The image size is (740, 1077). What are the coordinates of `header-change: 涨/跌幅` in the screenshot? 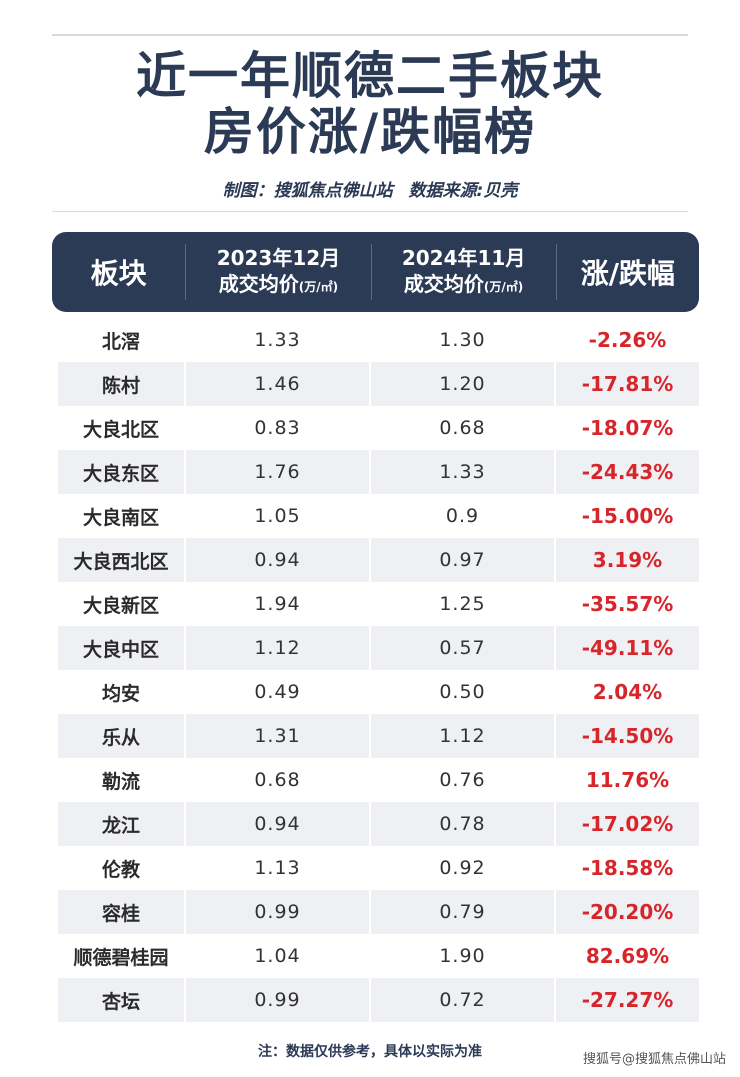 It's located at (627, 273).